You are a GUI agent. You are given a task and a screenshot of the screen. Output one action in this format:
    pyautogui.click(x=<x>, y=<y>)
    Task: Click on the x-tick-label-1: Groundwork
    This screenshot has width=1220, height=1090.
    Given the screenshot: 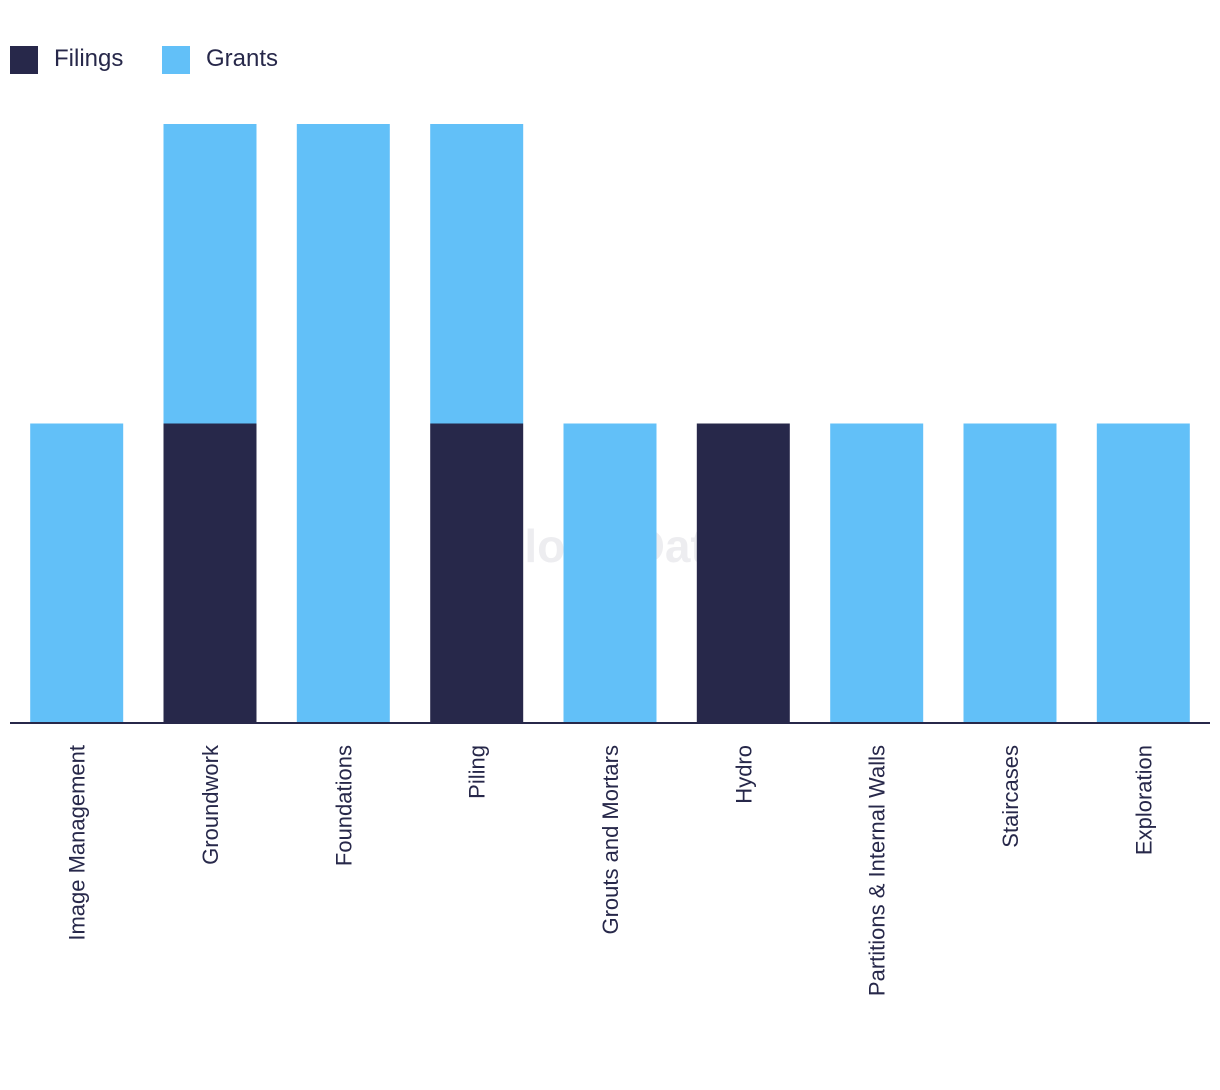 What is the action you would take?
    pyautogui.click(x=210, y=804)
    